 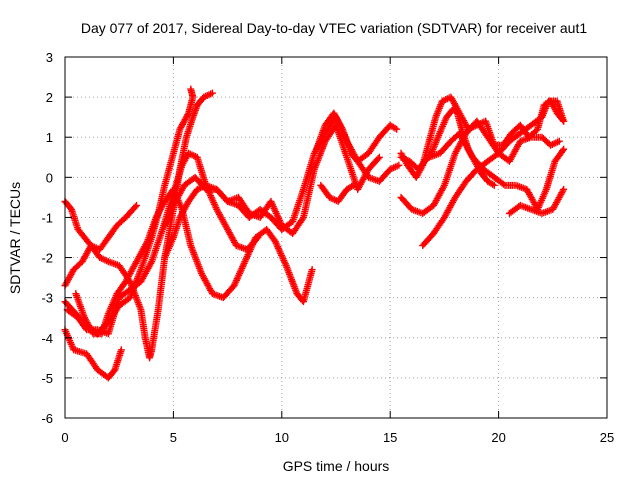 What do you see at coordinates (15, 238) in the screenshot?
I see `y-axis-label: SDTVAR / TECUs` at bounding box center [15, 238].